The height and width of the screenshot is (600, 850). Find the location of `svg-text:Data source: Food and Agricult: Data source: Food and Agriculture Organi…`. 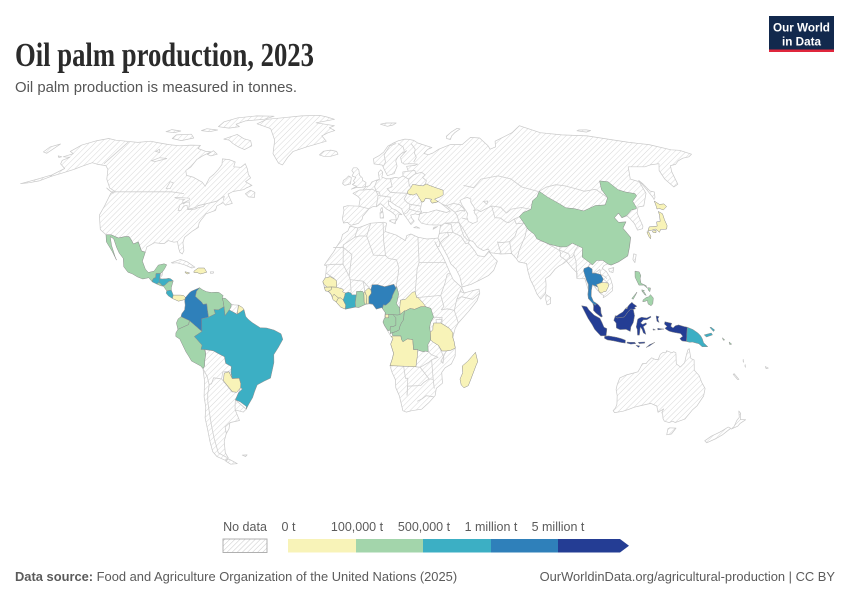

svg-text:Data source: Food and Agricult: Data source: Food and Agriculture Organi… is located at coordinates (236, 576).